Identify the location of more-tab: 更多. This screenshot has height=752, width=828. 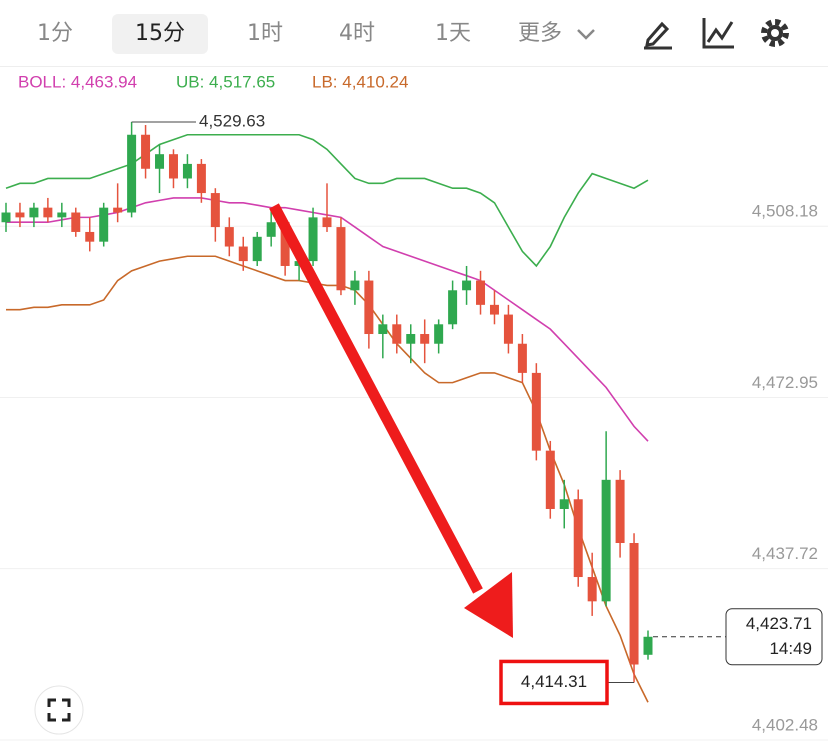
(539, 33).